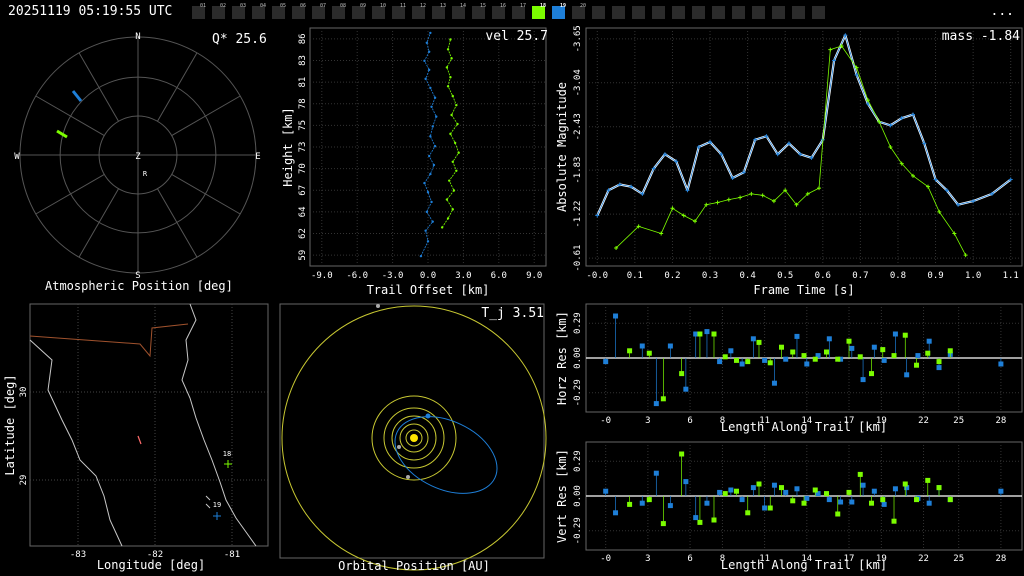  I want to click on y-tick-label: -2.43, so click(578, 126).